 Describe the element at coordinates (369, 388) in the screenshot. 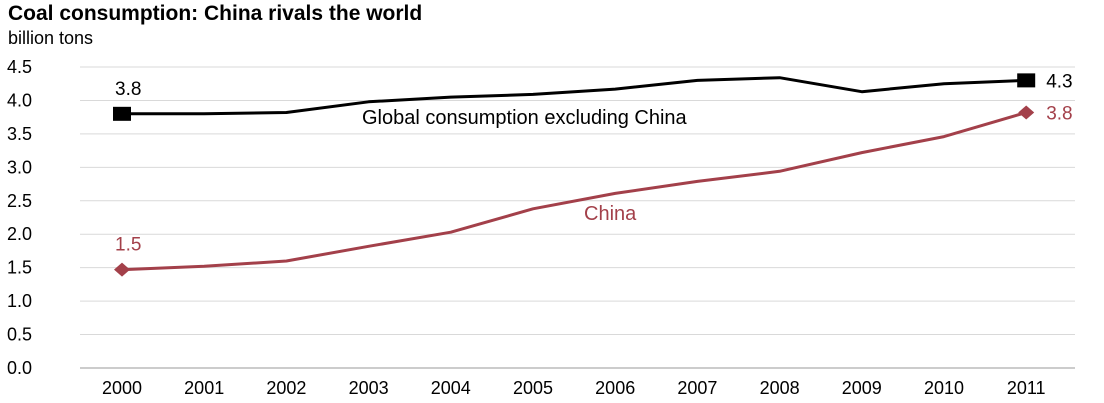

I see `x-tick-label: 2003` at that location.